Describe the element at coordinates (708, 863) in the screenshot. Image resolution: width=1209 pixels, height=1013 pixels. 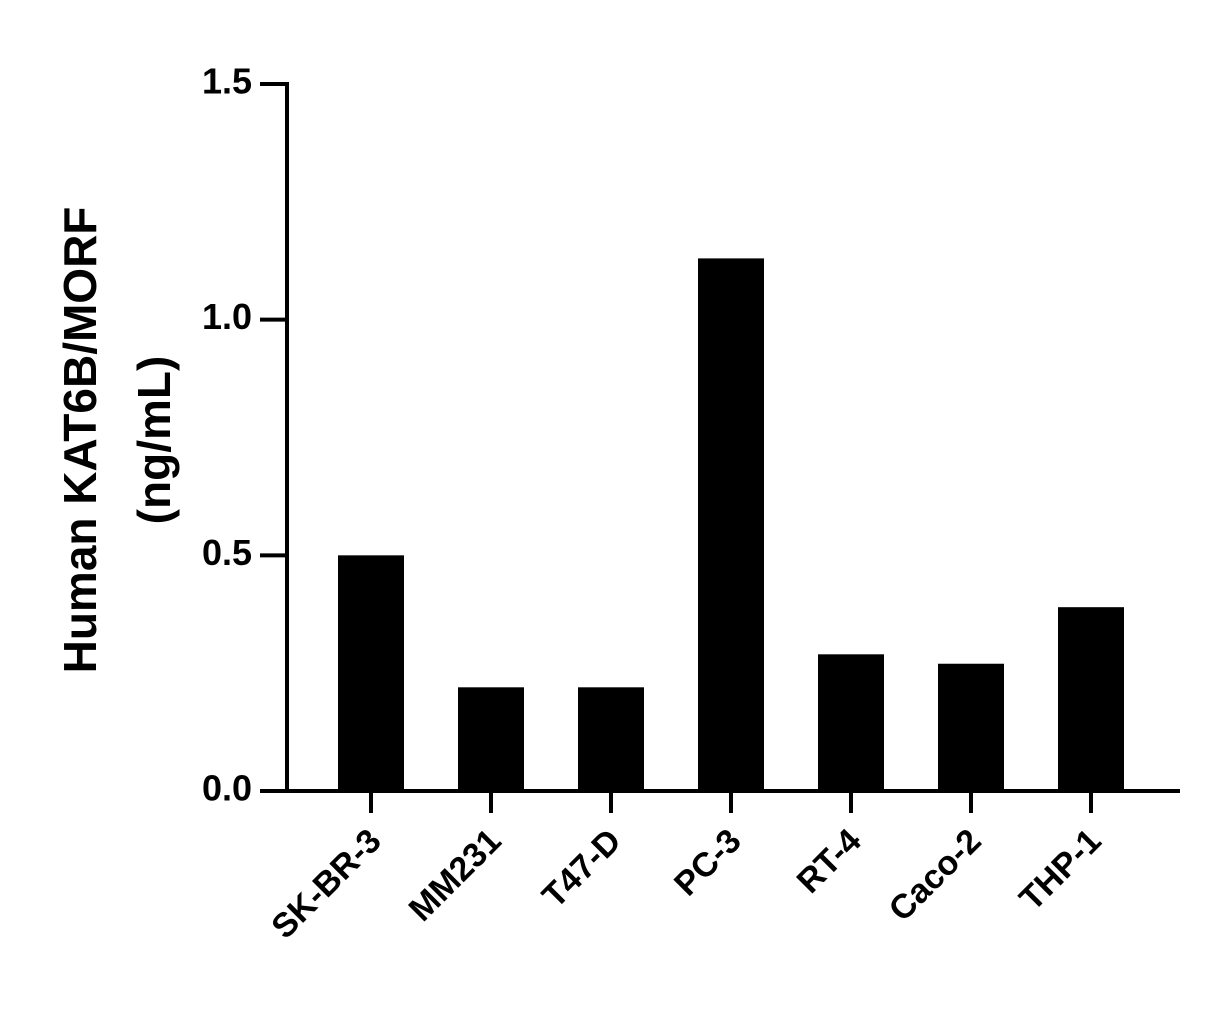
I see `x-tick-label: PC-3` at that location.